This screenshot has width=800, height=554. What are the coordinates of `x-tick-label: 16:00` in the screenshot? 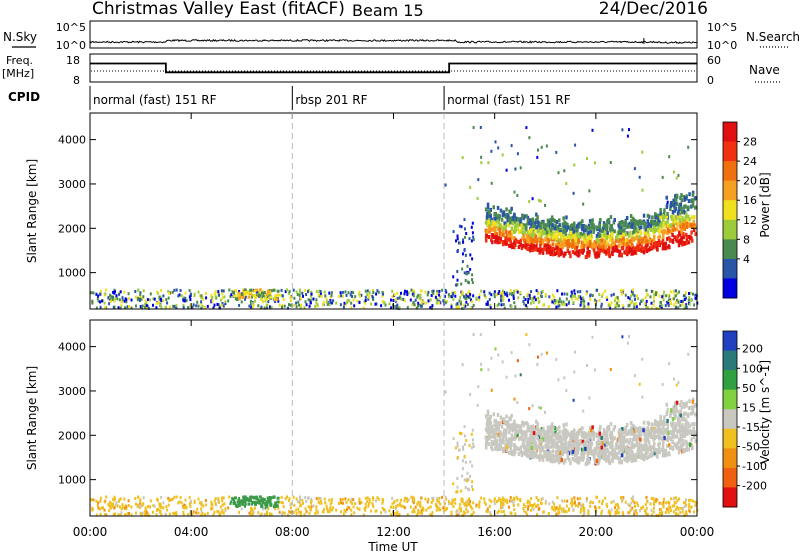 It's located at (494, 532).